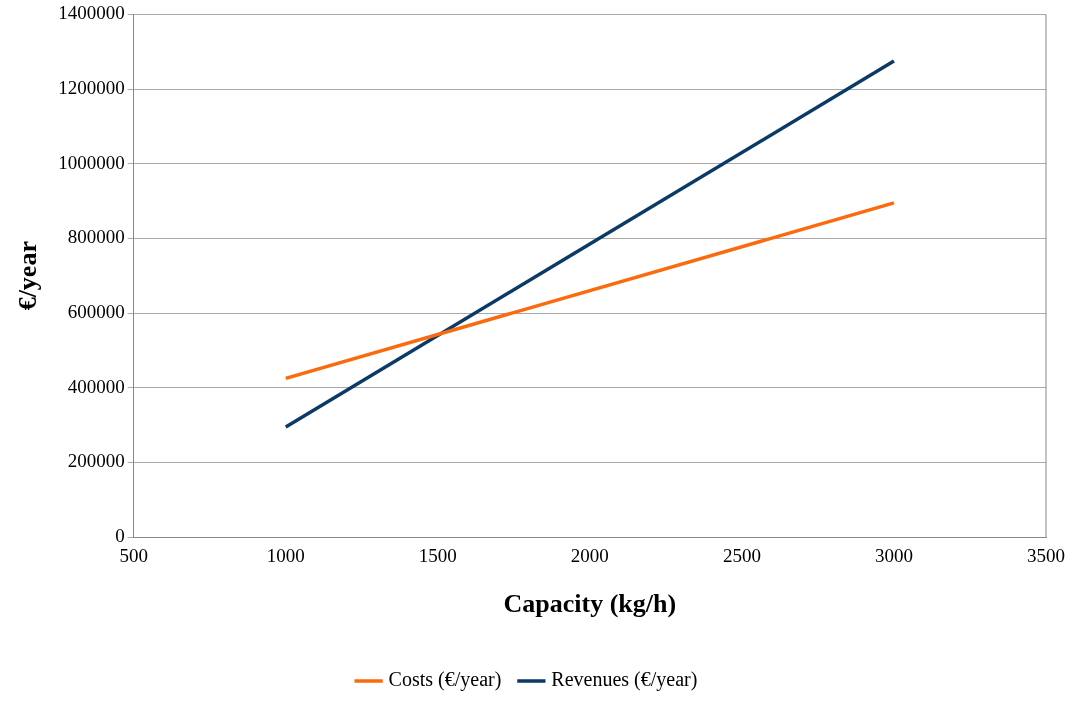 The width and height of the screenshot is (1074, 711). Describe the element at coordinates (91, 88) in the screenshot. I see `y-tick-label: 1200000` at that location.